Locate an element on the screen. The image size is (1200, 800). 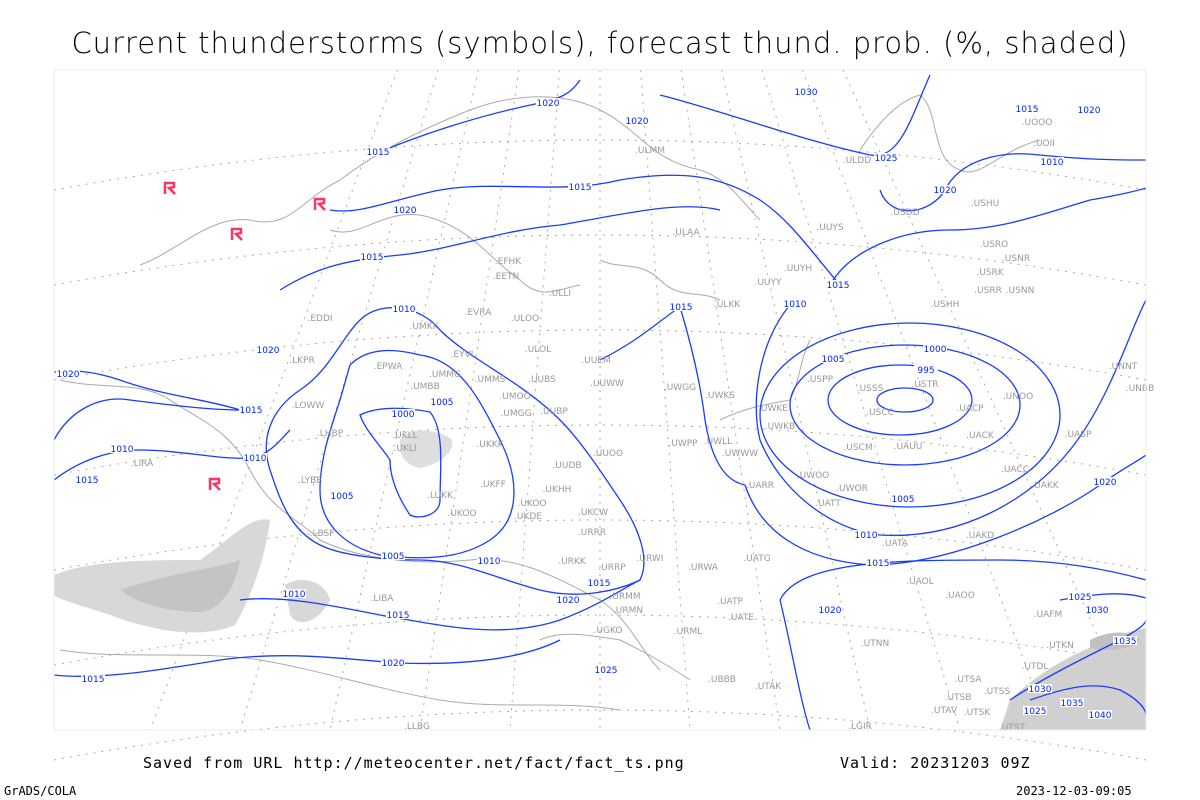
station-label: .UNBB is located at coordinates (1140, 389).